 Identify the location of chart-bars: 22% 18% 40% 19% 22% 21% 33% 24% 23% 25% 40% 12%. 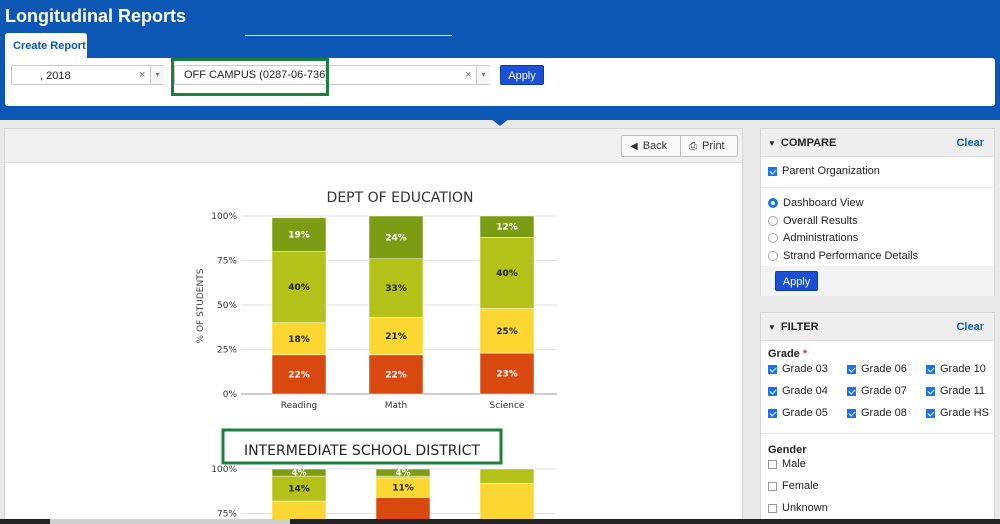
(403, 305).